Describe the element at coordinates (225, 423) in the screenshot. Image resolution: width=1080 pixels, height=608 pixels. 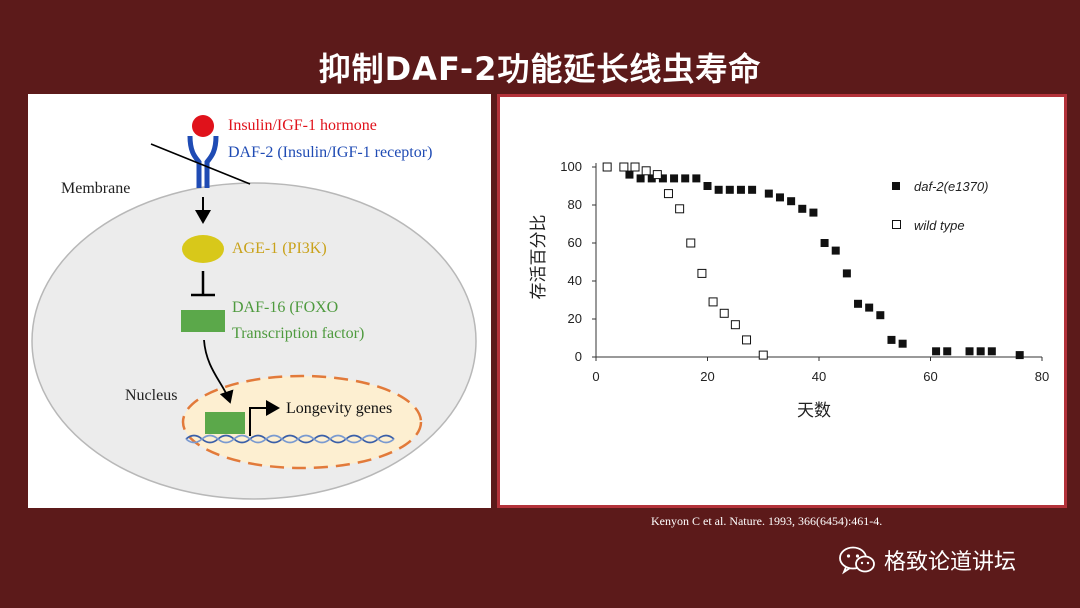
I see `daf16-nucleus-icon` at that location.